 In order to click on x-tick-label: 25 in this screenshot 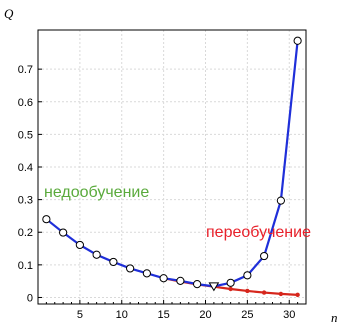, I will do `click(247, 315)`.